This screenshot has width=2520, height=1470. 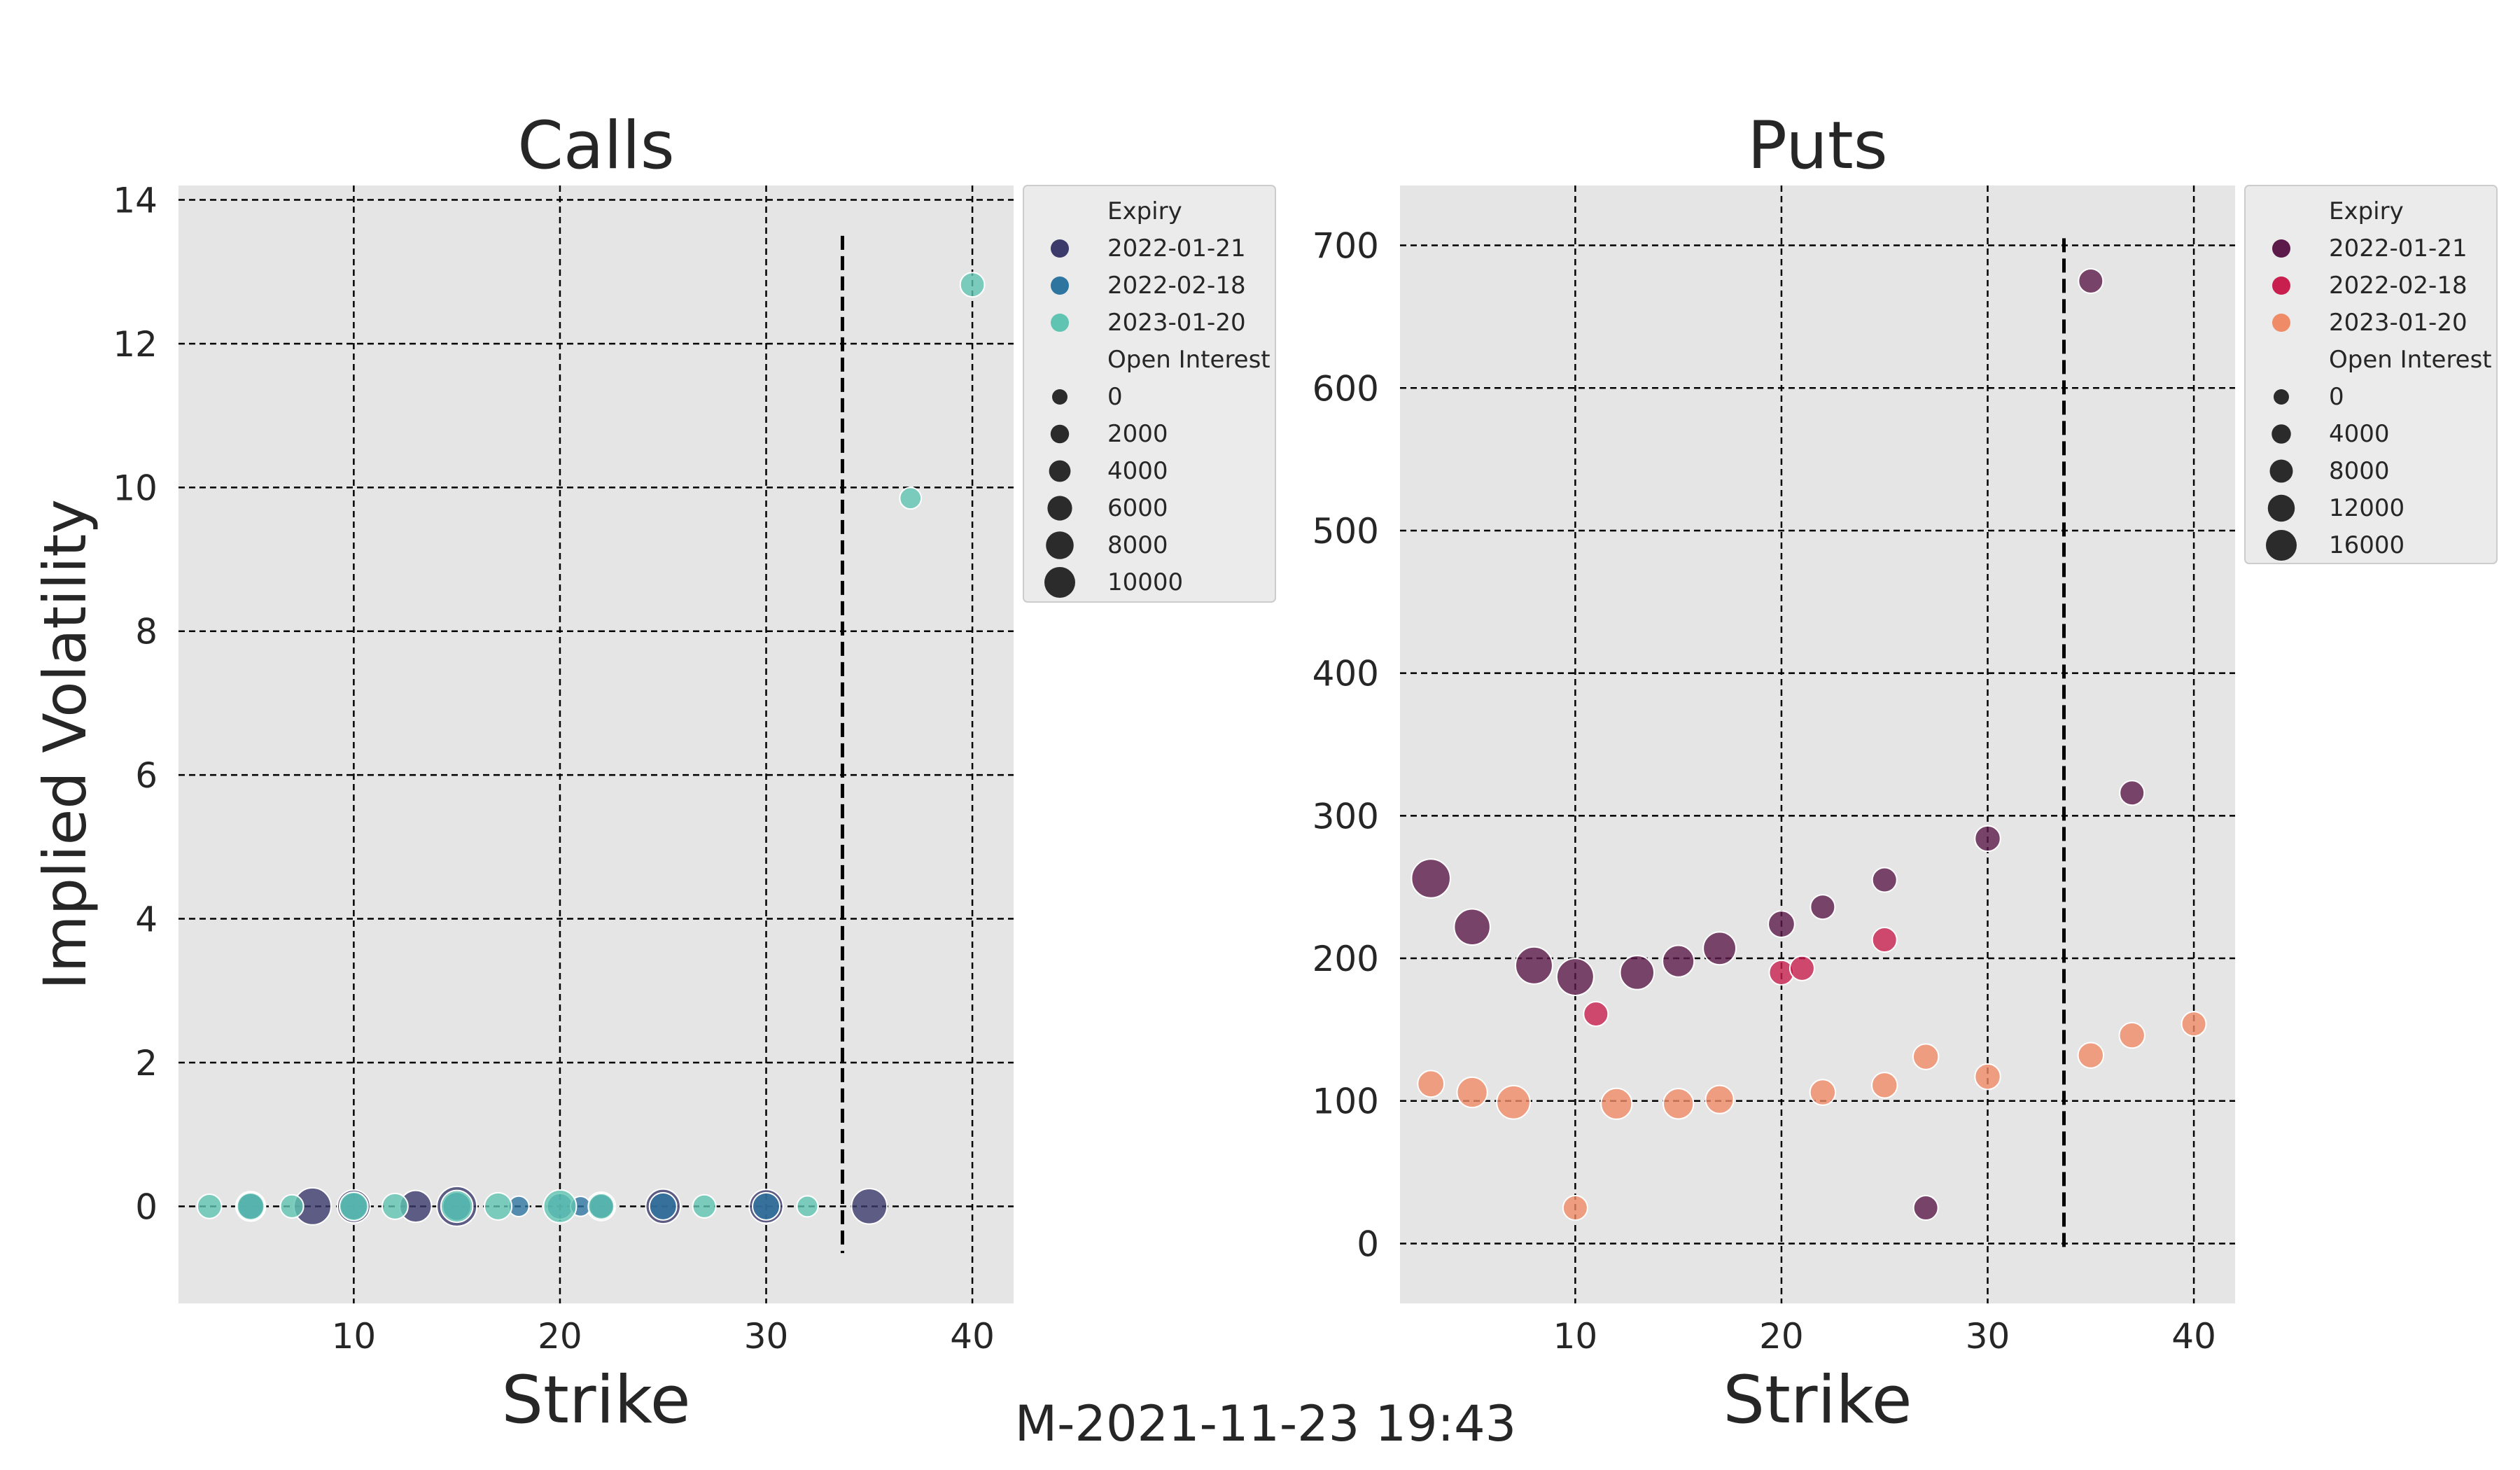 What do you see at coordinates (1345, 531) in the screenshot?
I see `y-tick-label: 500` at bounding box center [1345, 531].